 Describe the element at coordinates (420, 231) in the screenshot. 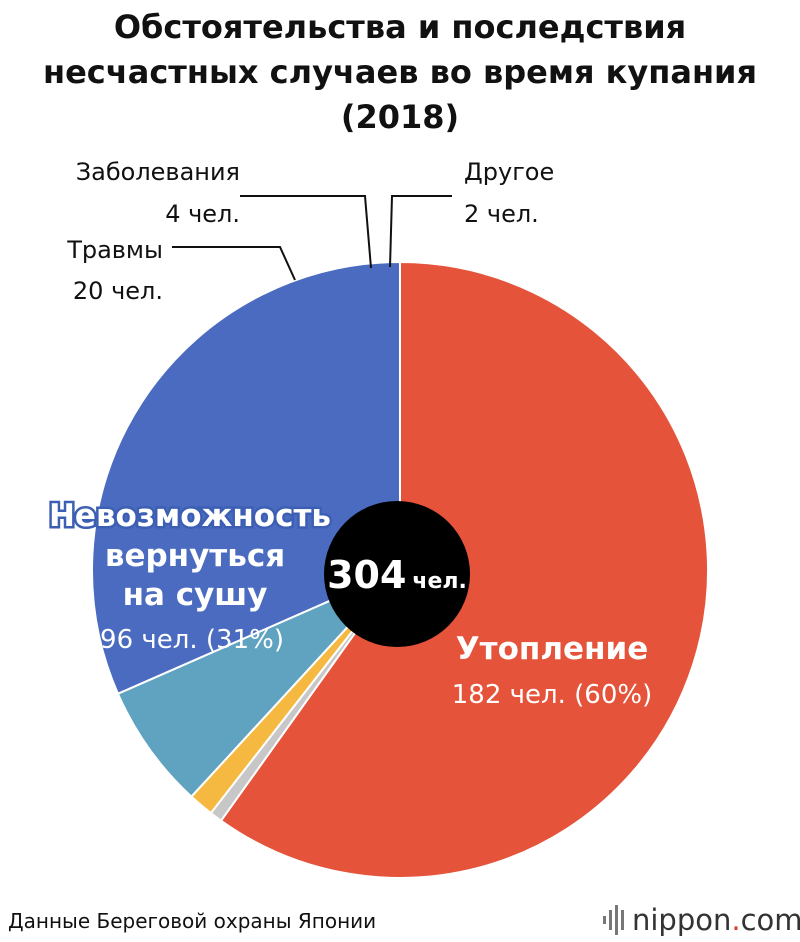

I see `leader-line-other` at that location.